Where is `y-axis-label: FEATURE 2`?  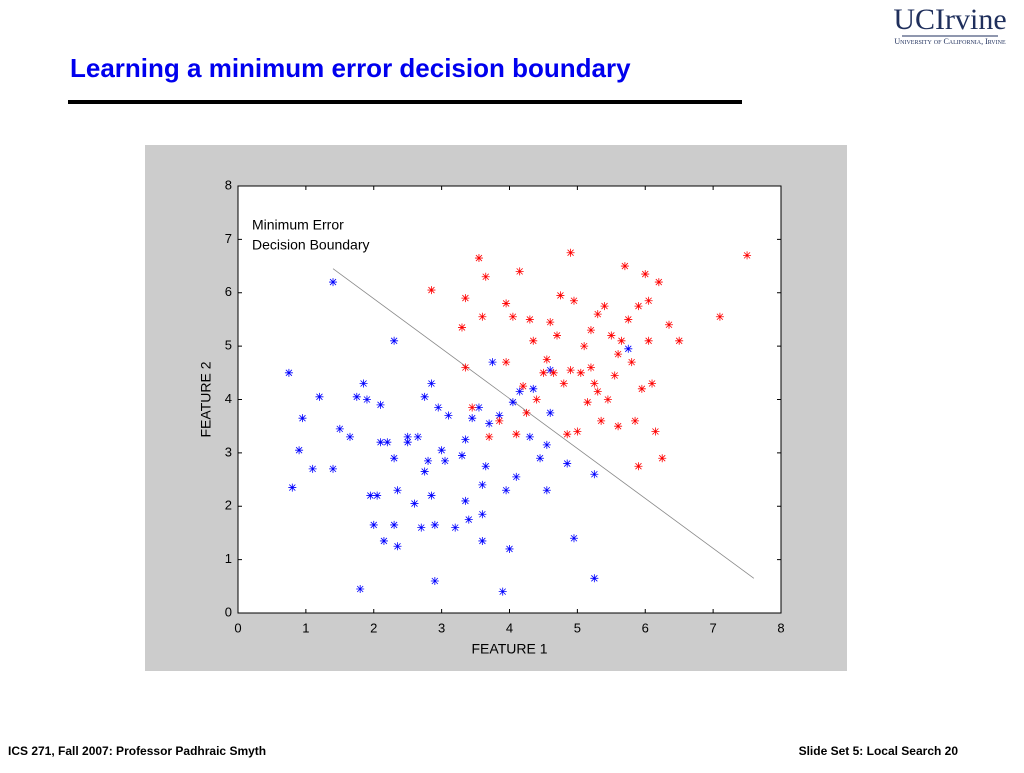
y-axis-label: FEATURE 2 is located at coordinates (206, 399).